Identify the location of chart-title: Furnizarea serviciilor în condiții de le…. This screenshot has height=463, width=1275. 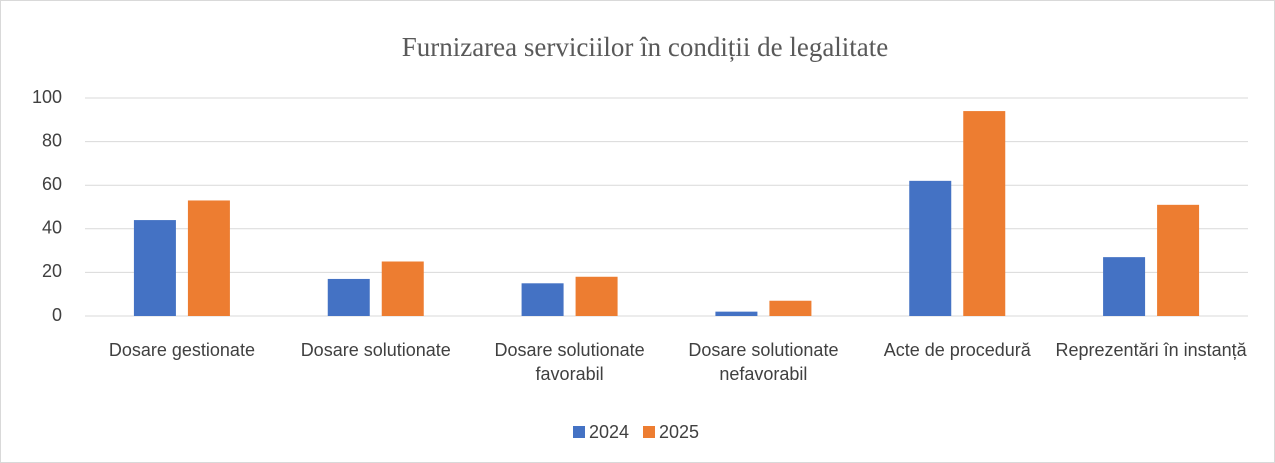
(645, 47).